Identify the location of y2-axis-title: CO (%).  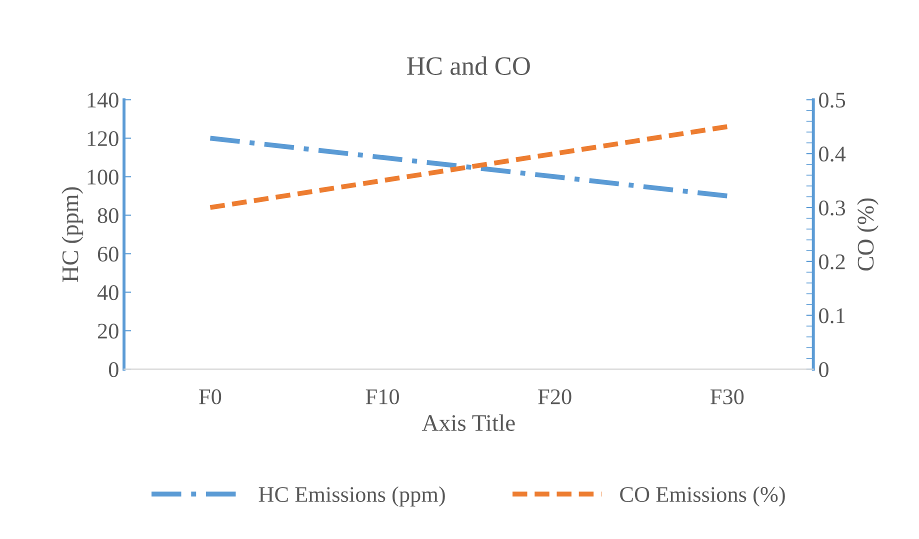
(867, 234).